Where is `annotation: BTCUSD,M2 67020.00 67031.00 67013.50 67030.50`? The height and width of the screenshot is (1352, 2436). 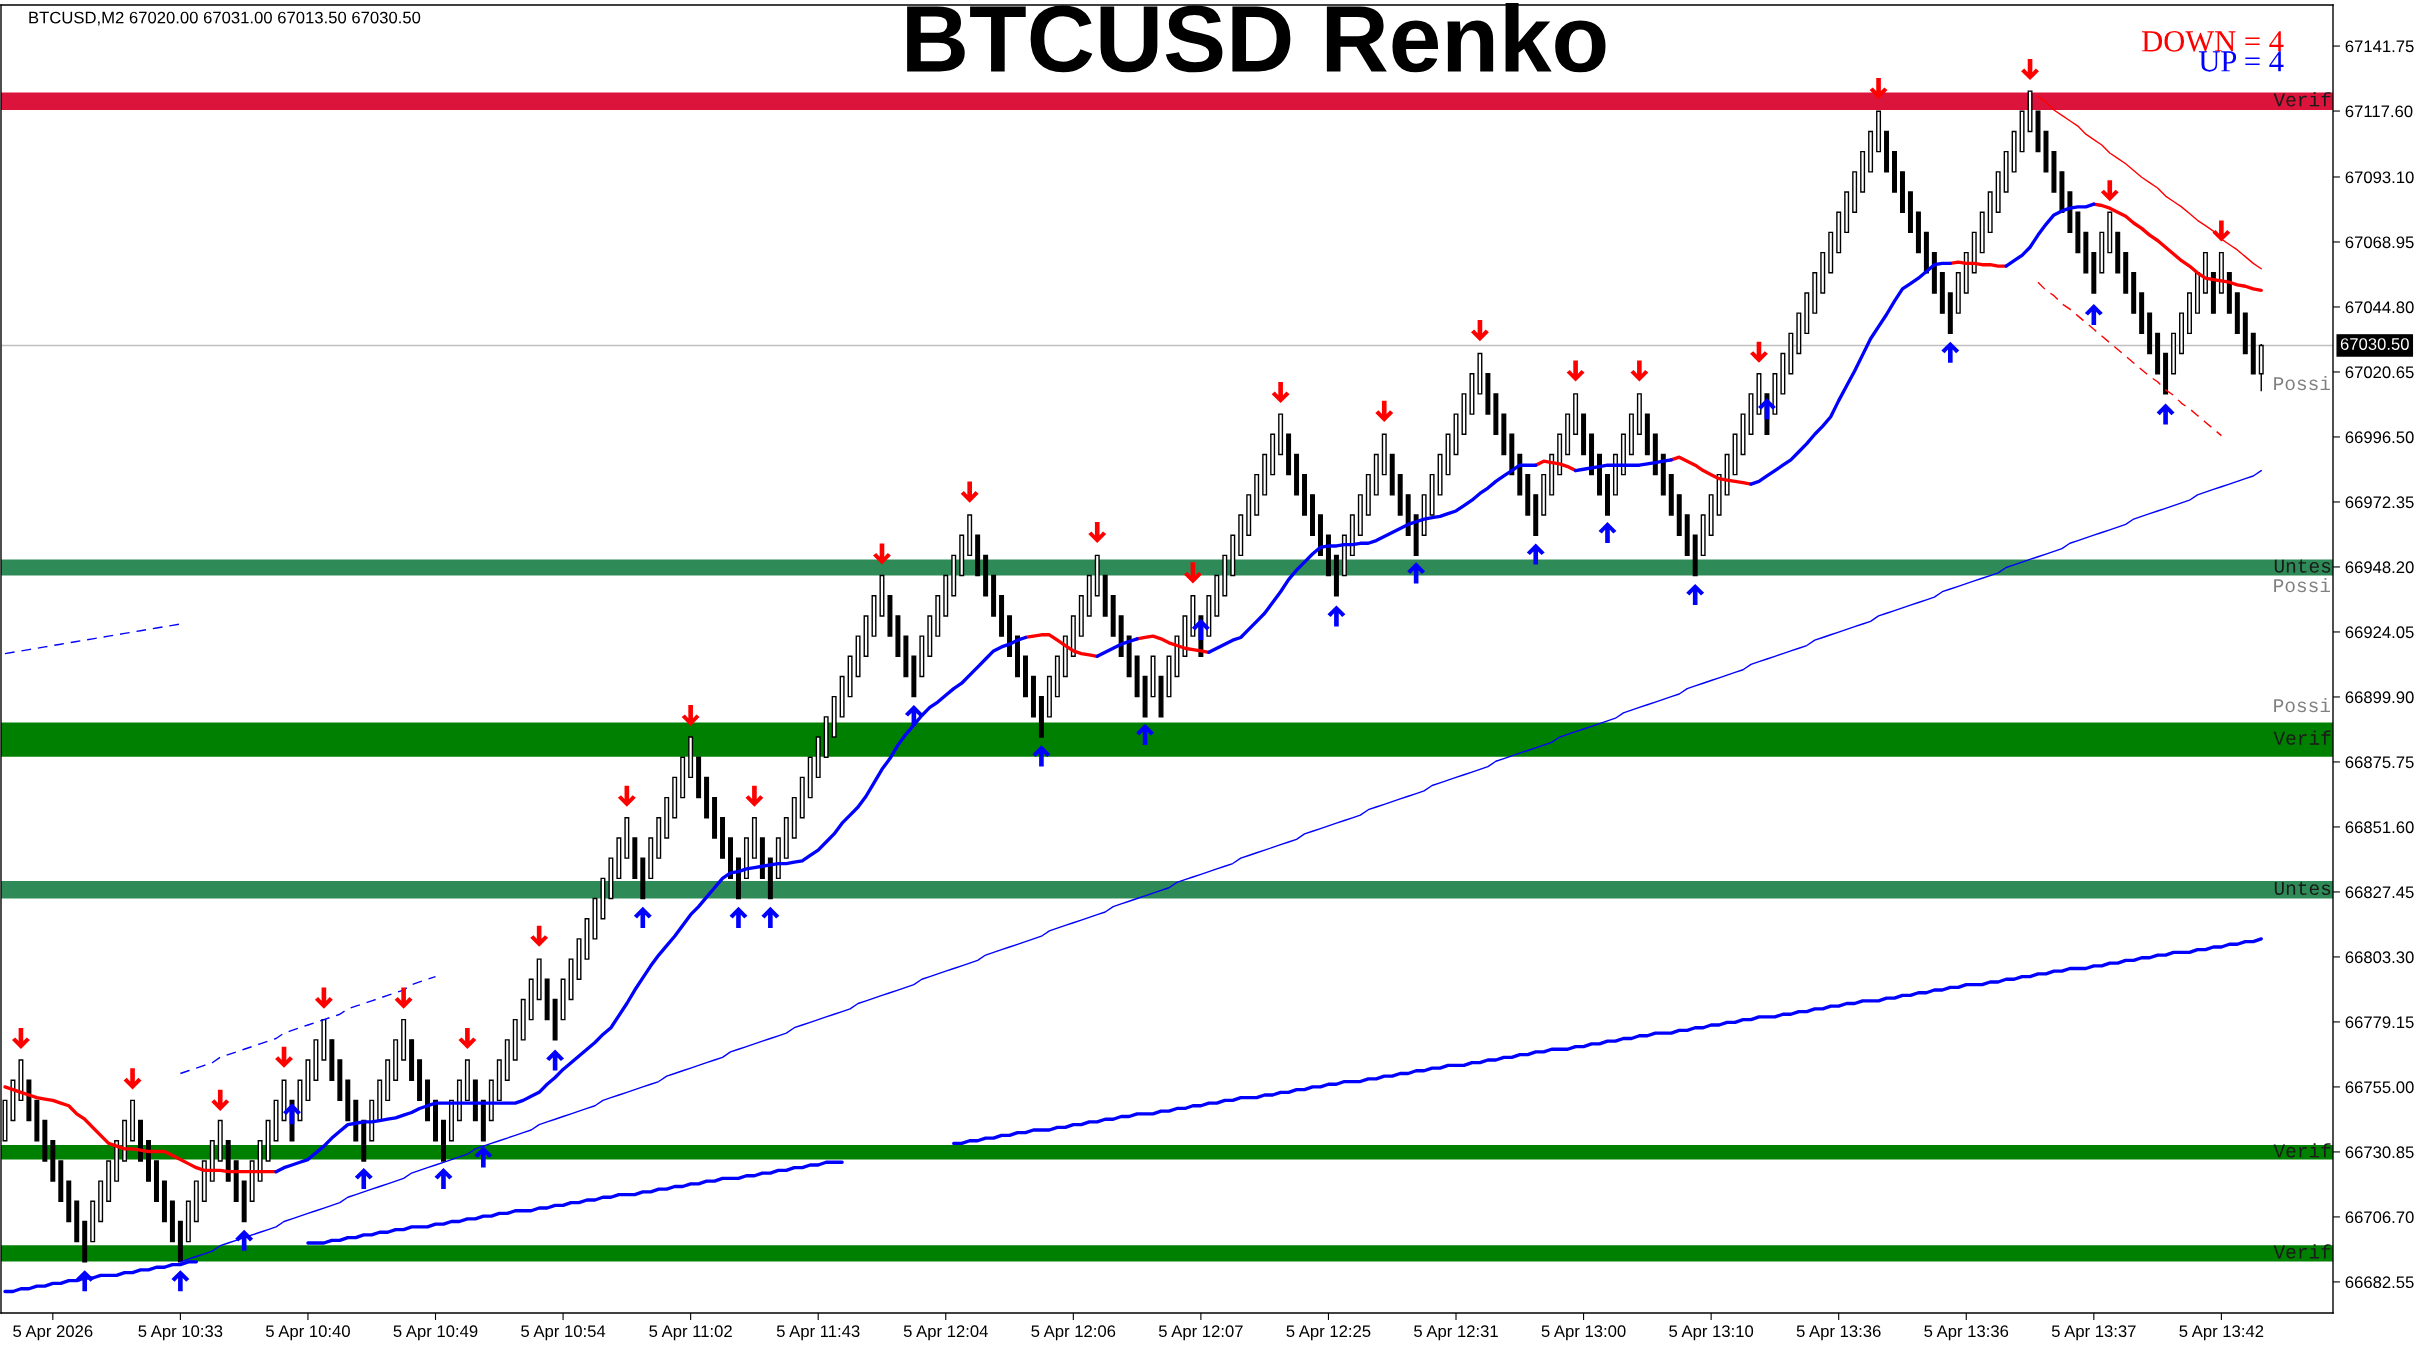 annotation: BTCUSD,M2 67020.00 67031.00 67013.50 67030.50 is located at coordinates (225, 18).